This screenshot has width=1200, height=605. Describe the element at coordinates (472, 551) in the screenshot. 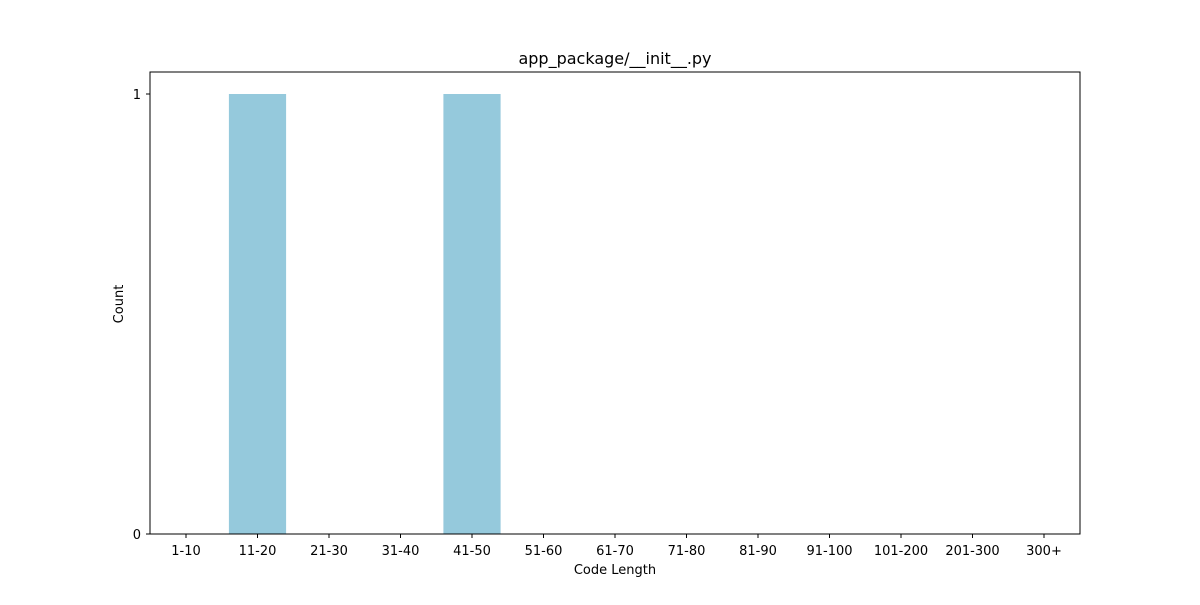

I see `x-tick-label: 41-50` at that location.